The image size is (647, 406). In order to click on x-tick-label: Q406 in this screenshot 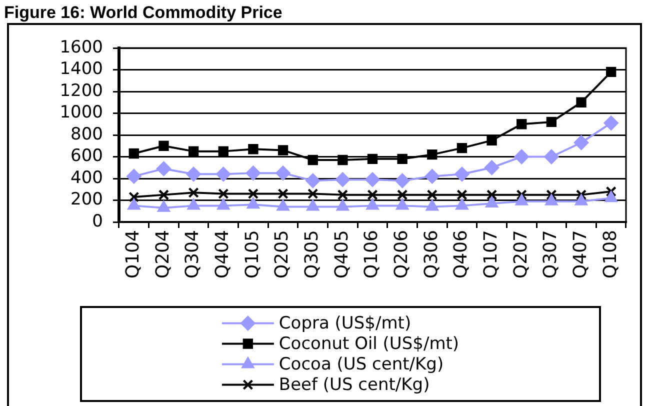, I will do `click(461, 254)`.